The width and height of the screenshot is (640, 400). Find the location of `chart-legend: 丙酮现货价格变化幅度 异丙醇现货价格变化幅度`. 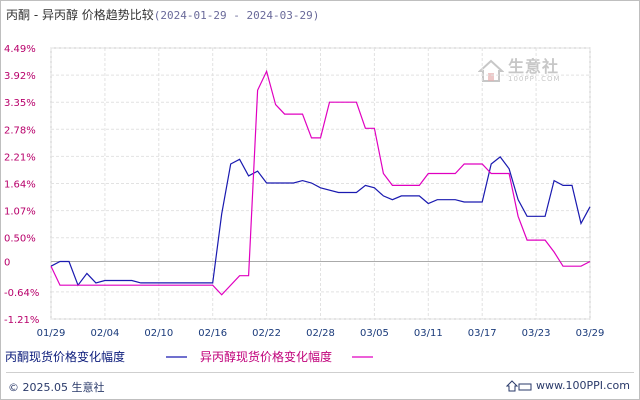

chart-legend: 丙酮现货价格变化幅度 异丙醇现货价格变化幅度 is located at coordinates (189, 356).